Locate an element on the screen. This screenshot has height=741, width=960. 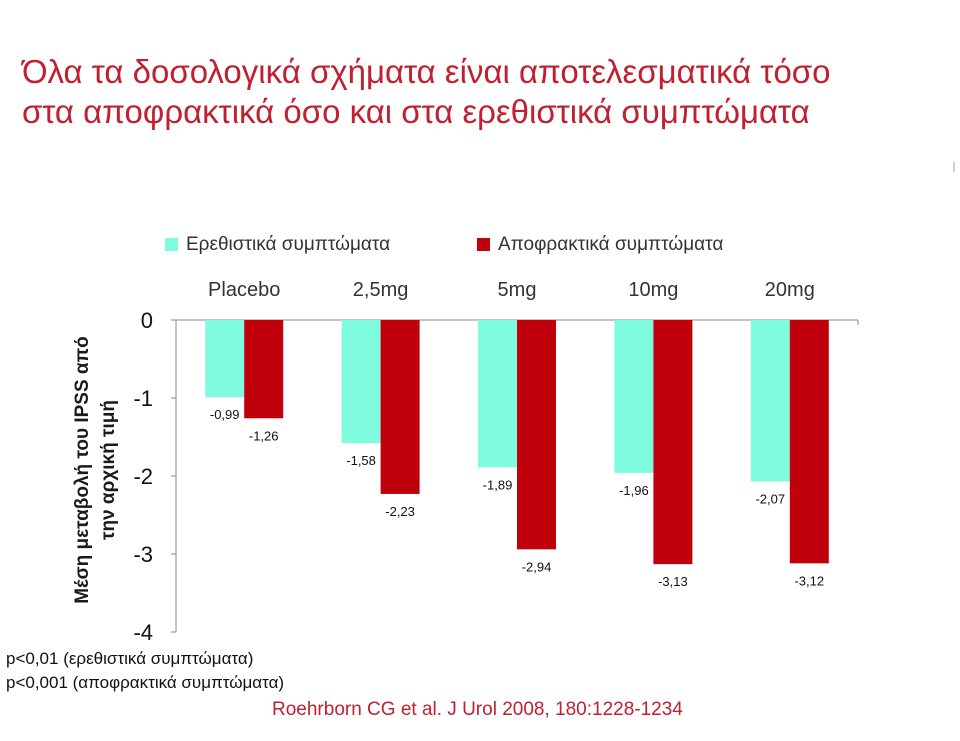
legend-swatch-obstructive is located at coordinates (483, 244).